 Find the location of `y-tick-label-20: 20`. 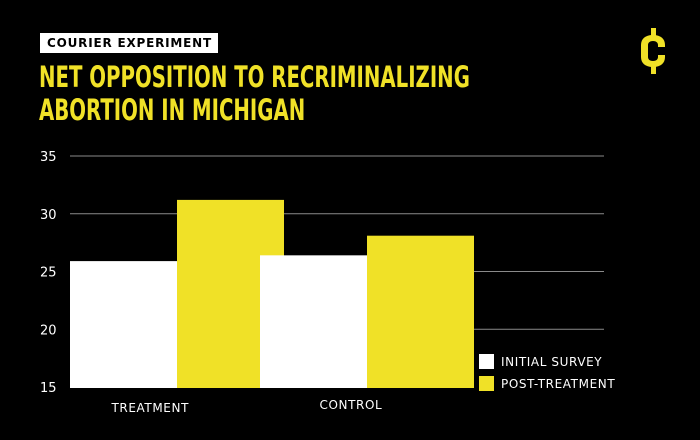

y-tick-label-20: 20 is located at coordinates (48, 330).